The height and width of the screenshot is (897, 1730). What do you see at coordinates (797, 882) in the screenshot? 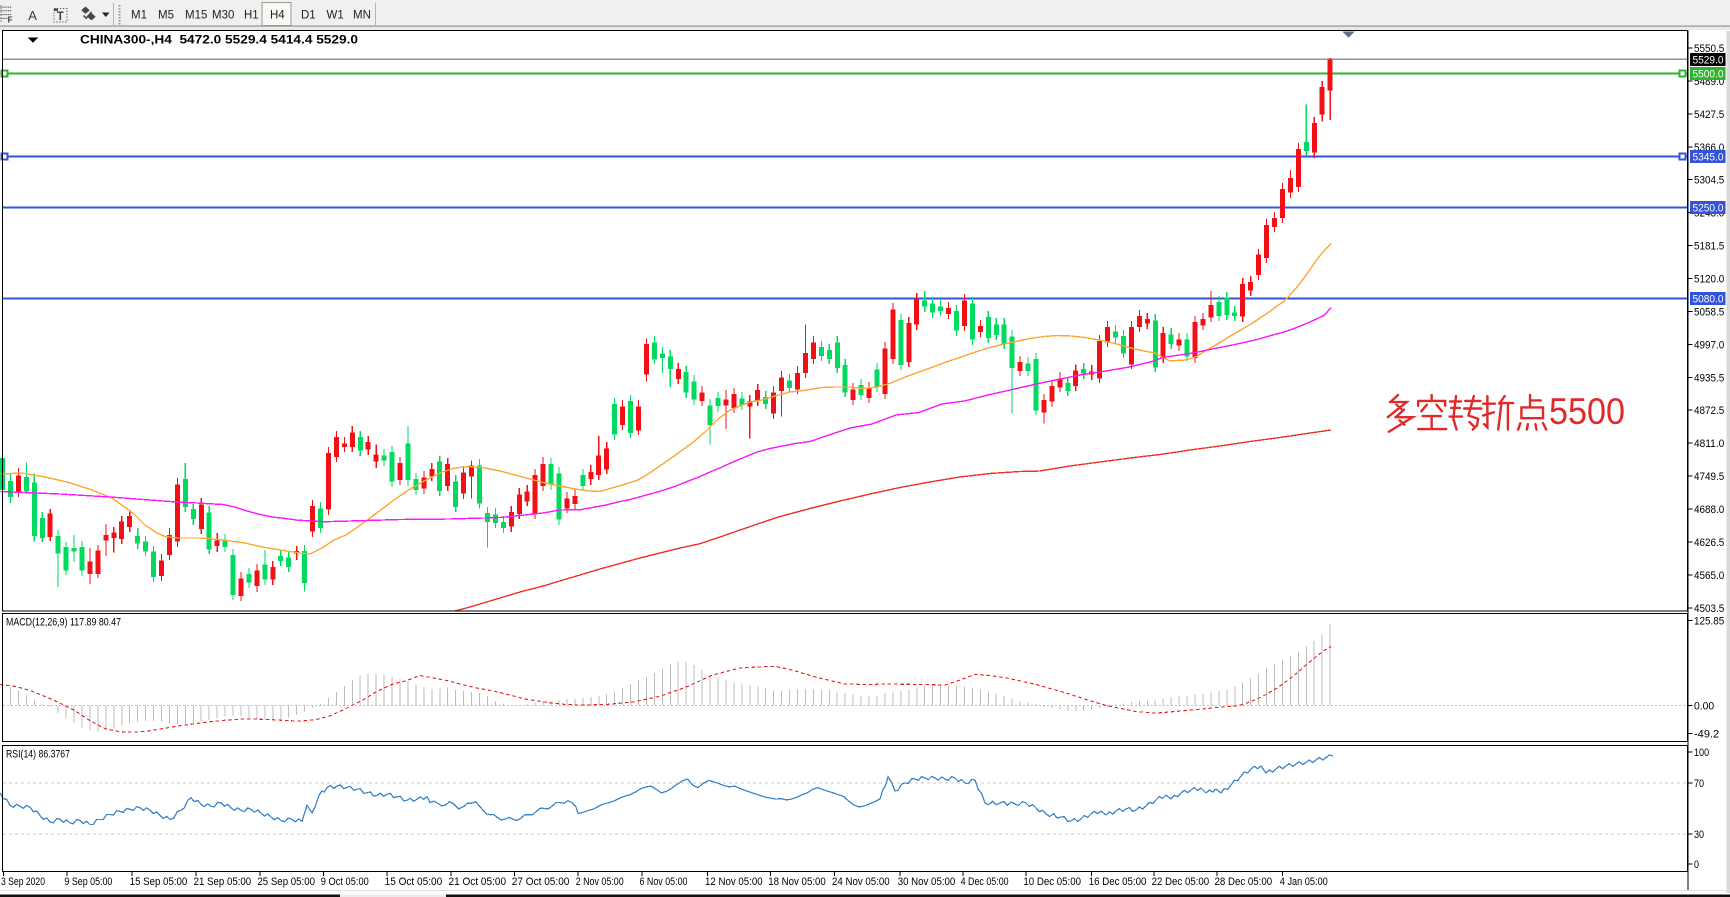
I see `svg-text: 18 Nov 05:00` at bounding box center [797, 882].